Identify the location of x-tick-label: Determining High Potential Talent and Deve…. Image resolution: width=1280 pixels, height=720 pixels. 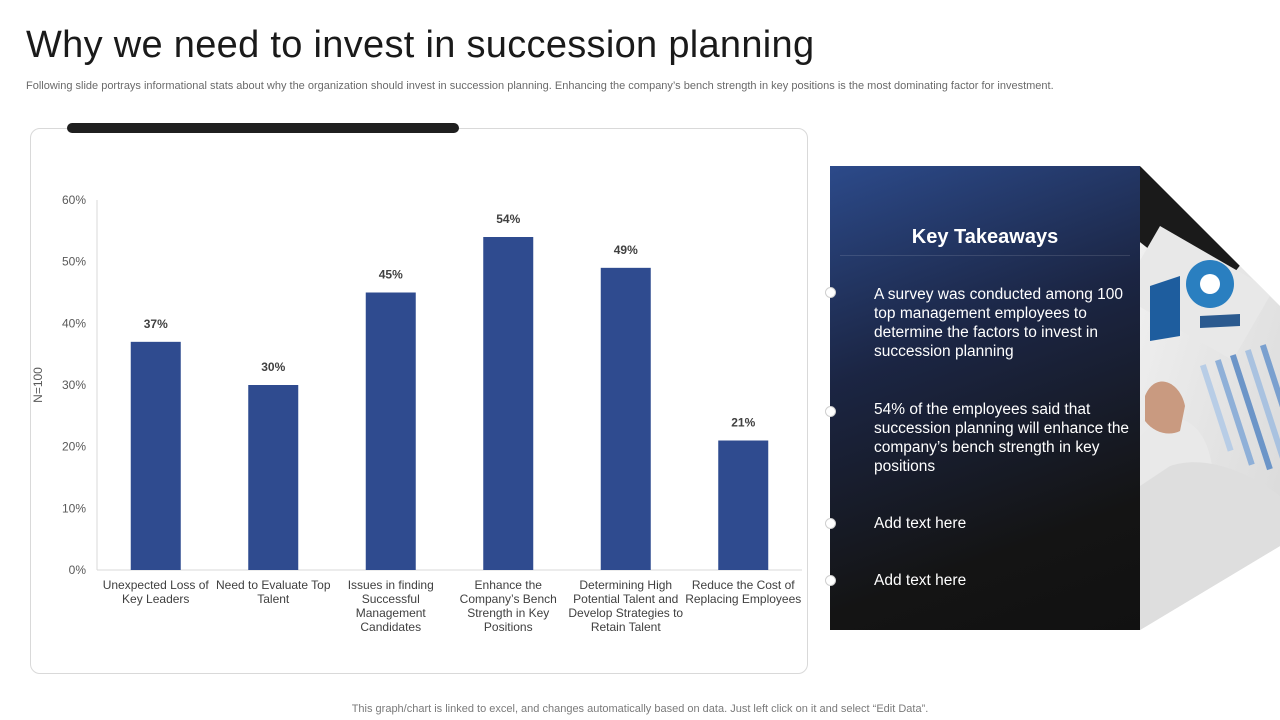
(625, 606).